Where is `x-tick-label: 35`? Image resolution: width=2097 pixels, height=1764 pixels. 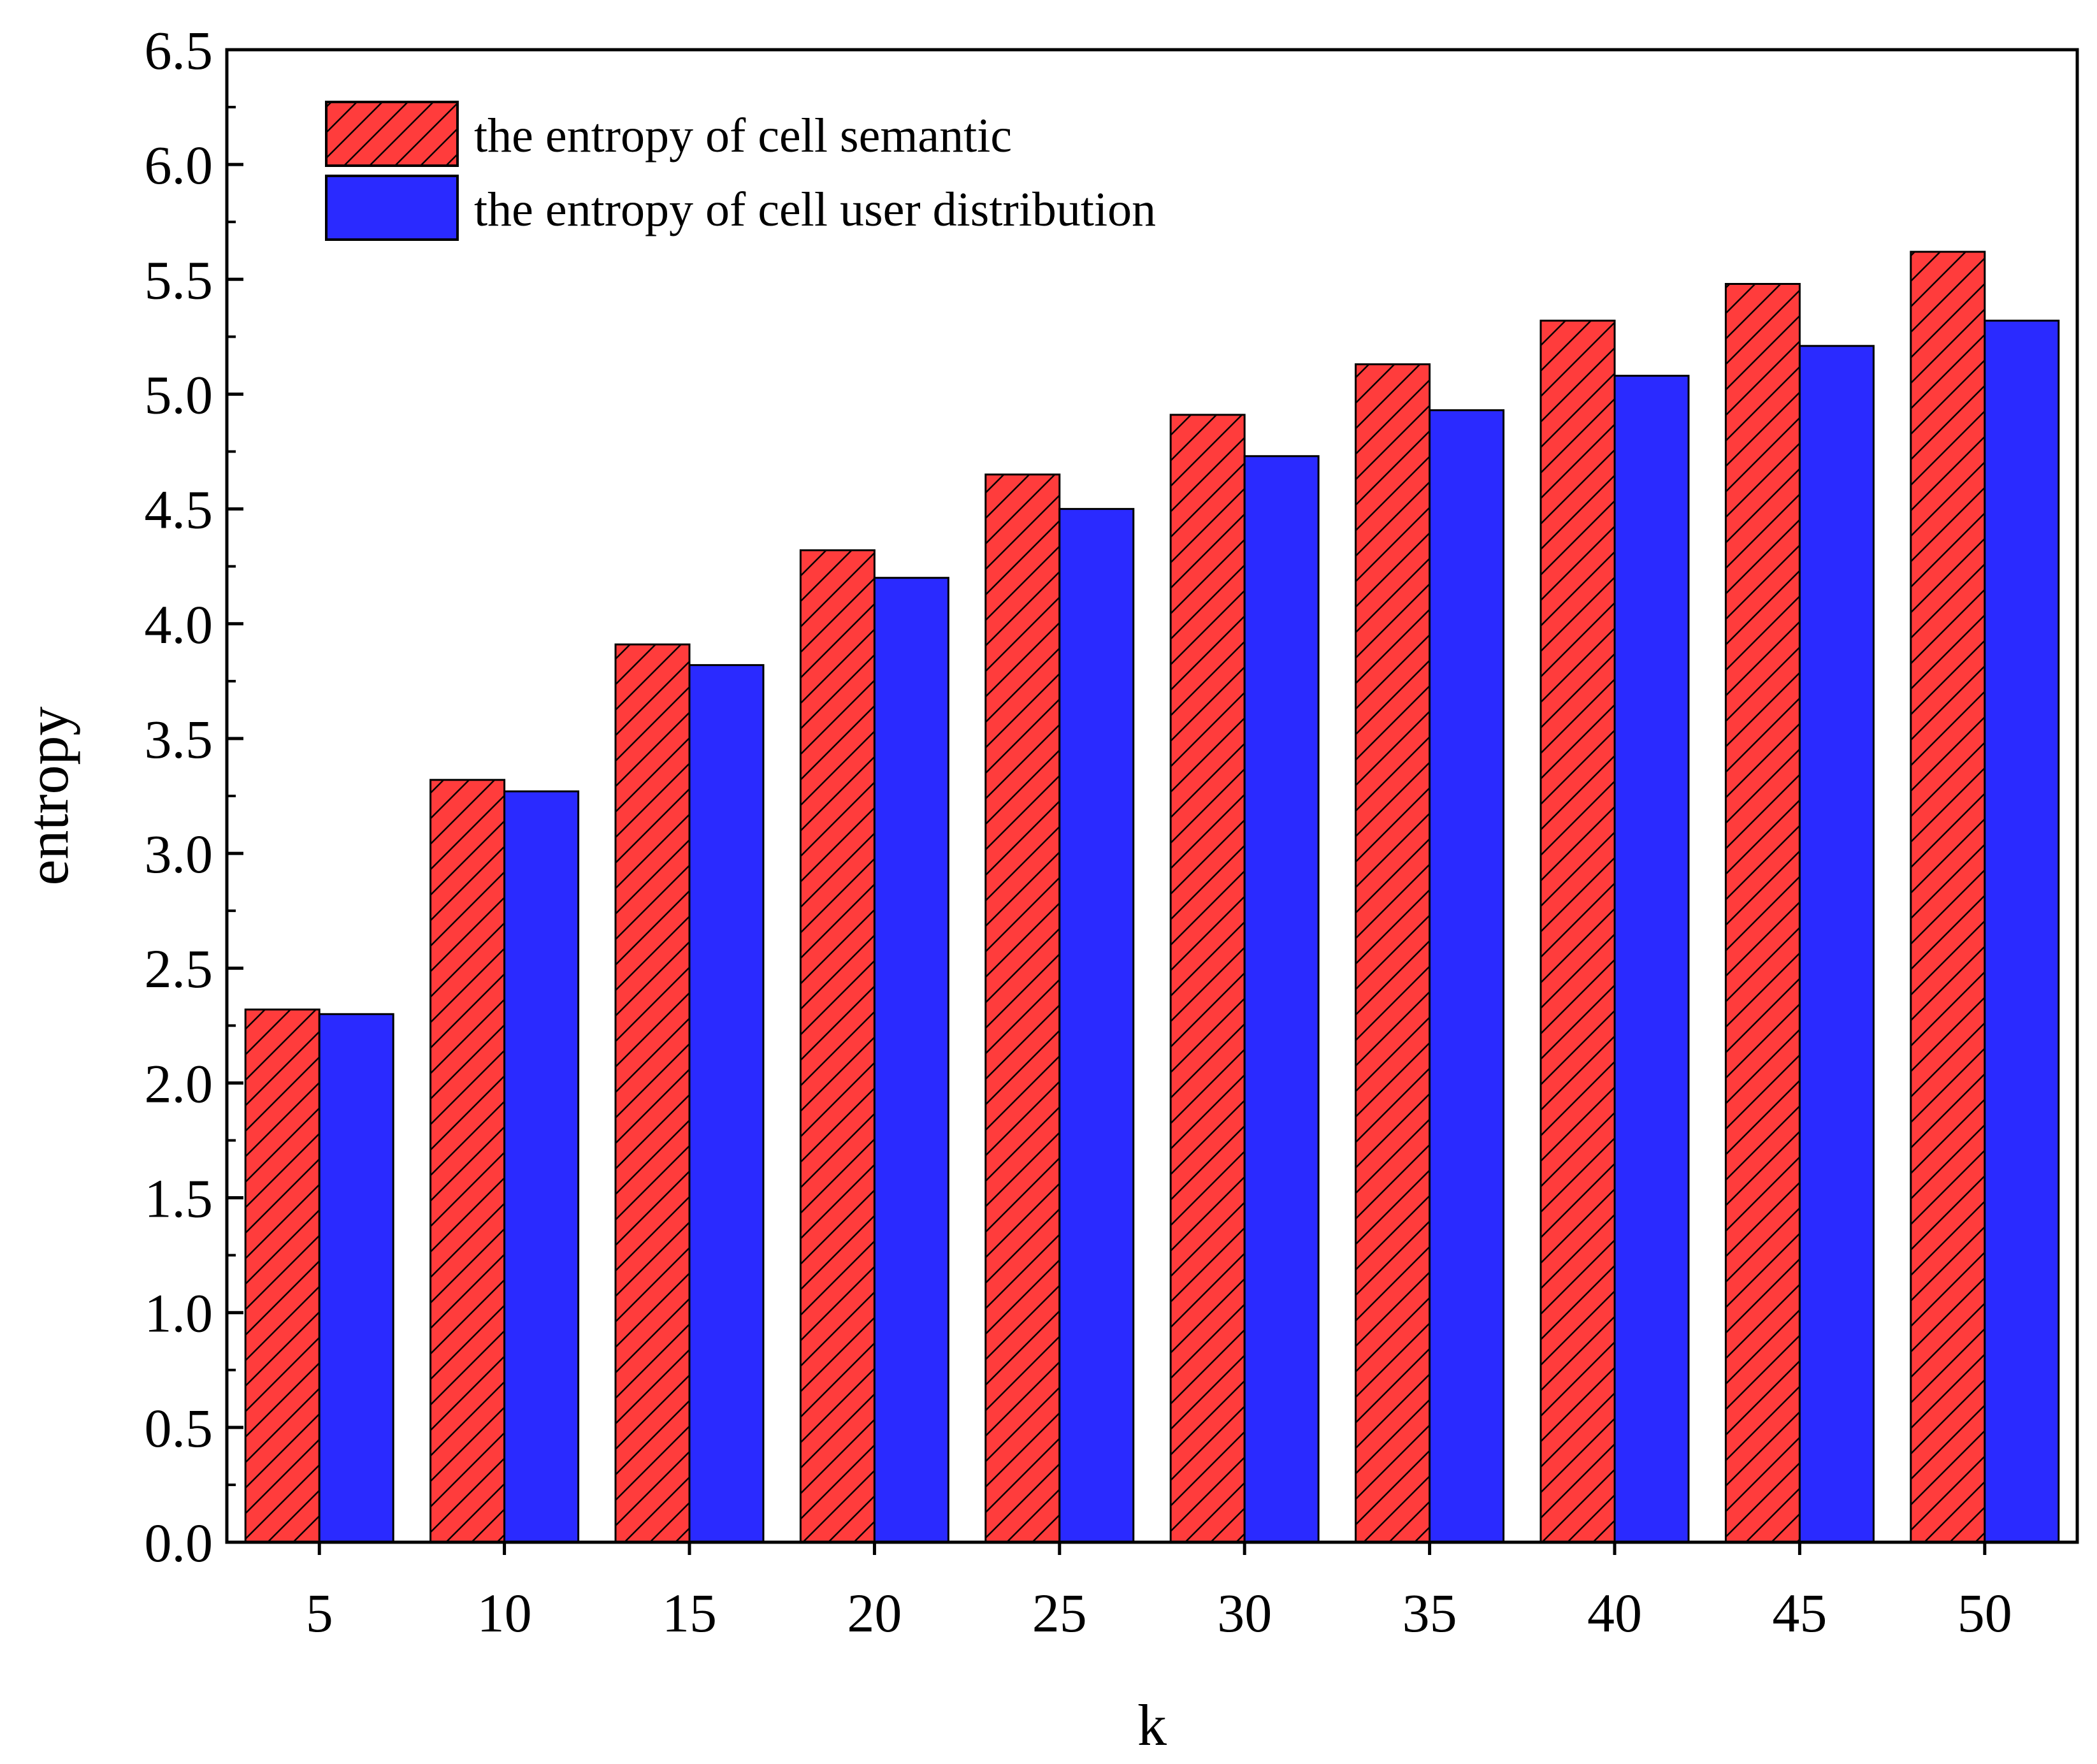
x-tick-label: 35 is located at coordinates (1429, 1613).